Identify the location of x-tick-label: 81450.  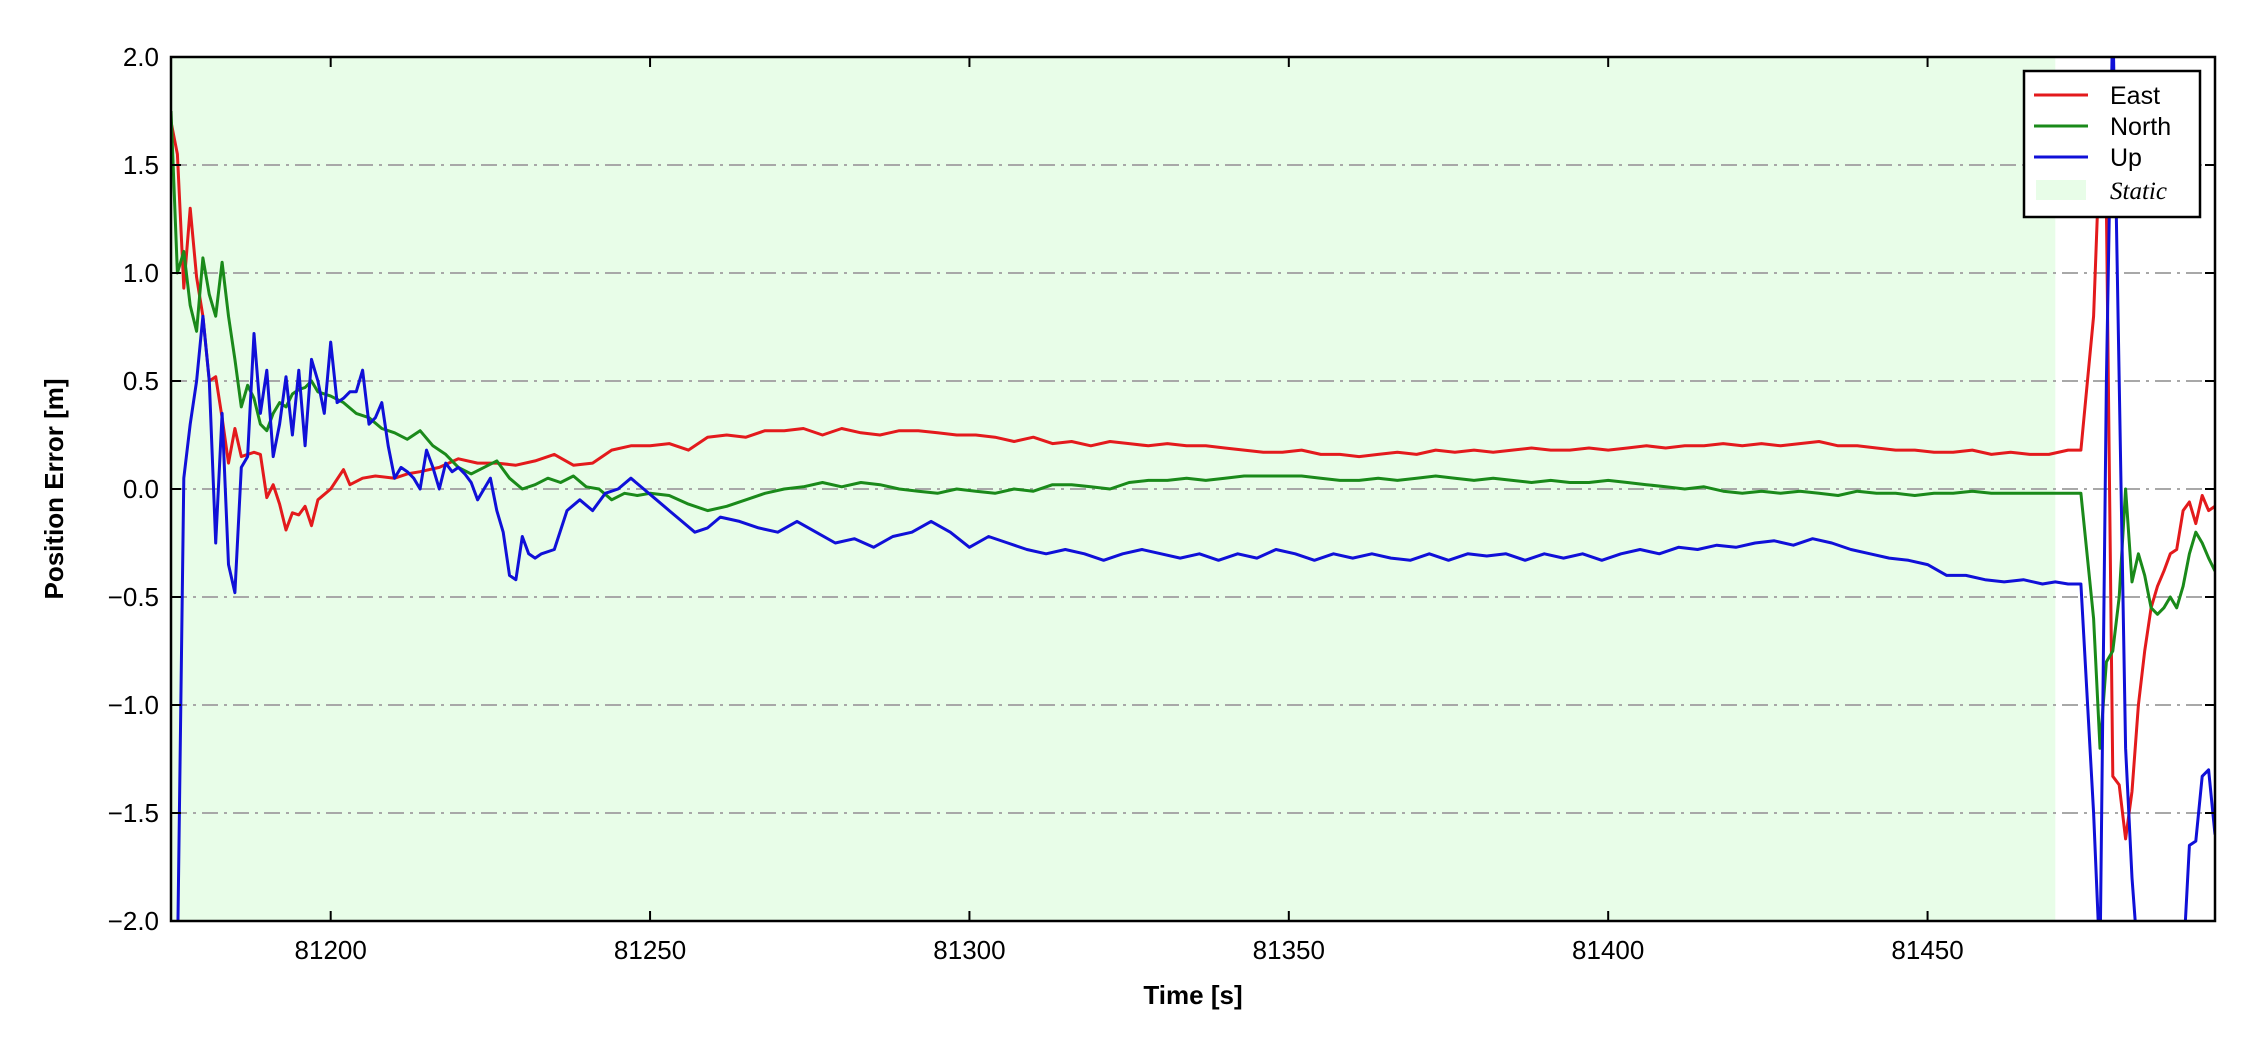
(1927, 950).